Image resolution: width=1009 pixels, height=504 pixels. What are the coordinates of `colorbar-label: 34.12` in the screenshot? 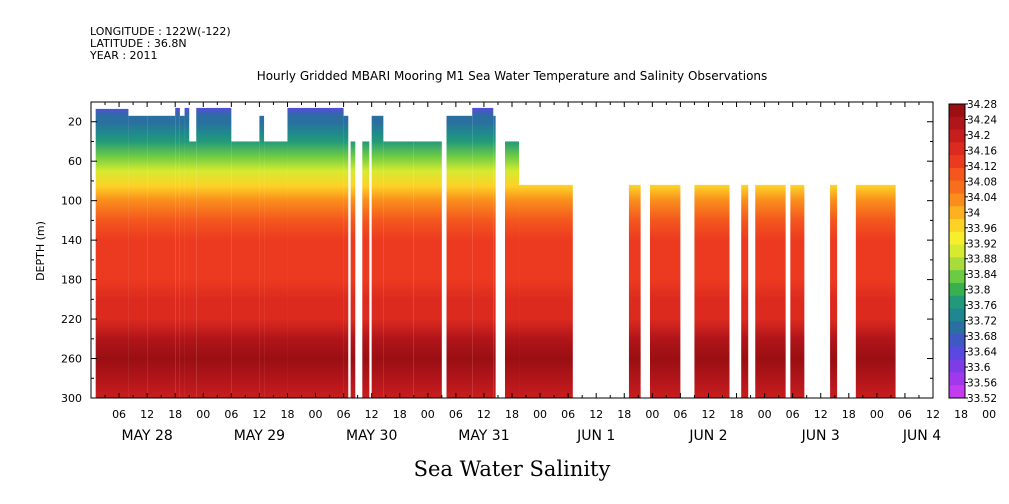 It's located at (982, 167).